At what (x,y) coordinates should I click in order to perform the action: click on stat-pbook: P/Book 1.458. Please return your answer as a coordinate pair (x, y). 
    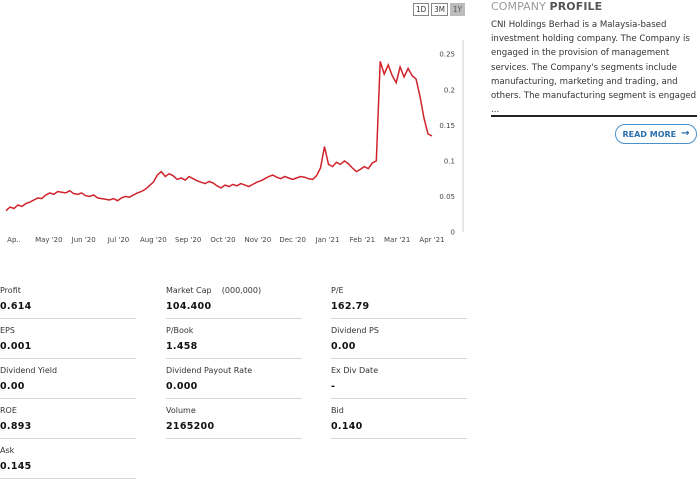
    Looking at the image, I should click on (234, 342).